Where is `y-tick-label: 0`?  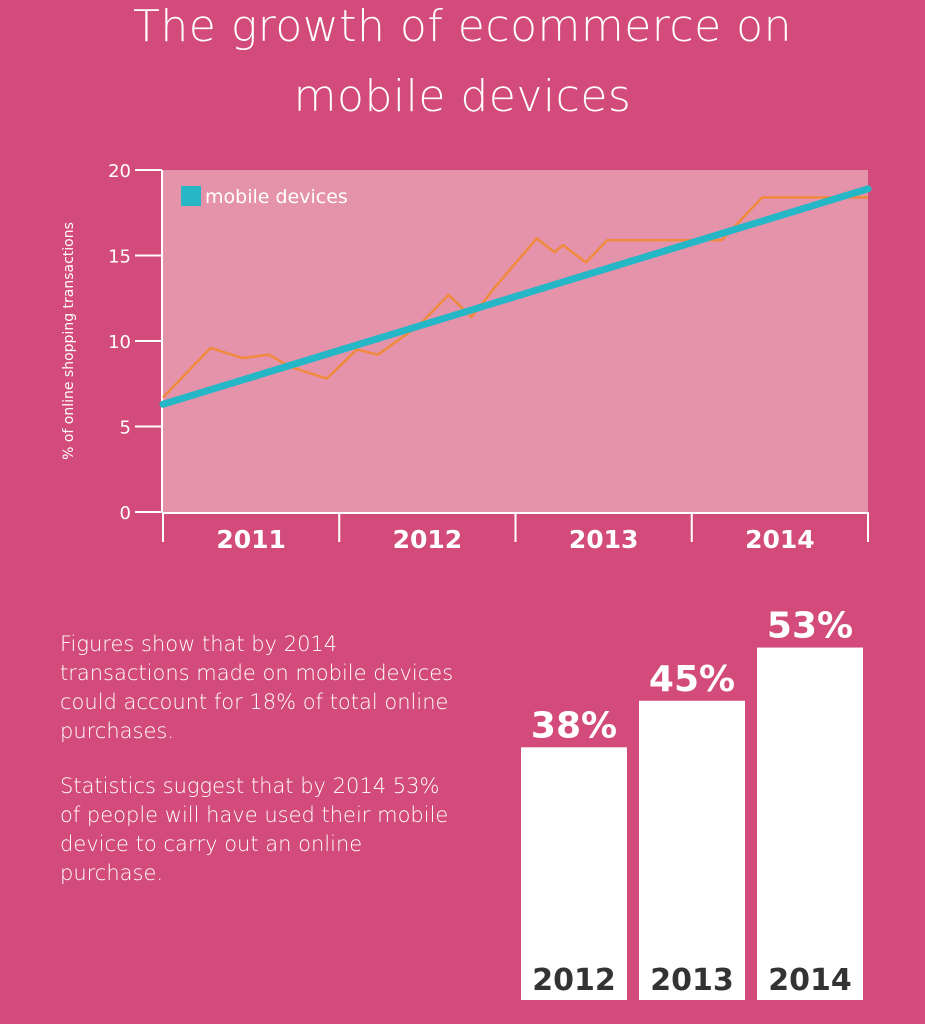 y-tick-label: 0 is located at coordinates (125, 513).